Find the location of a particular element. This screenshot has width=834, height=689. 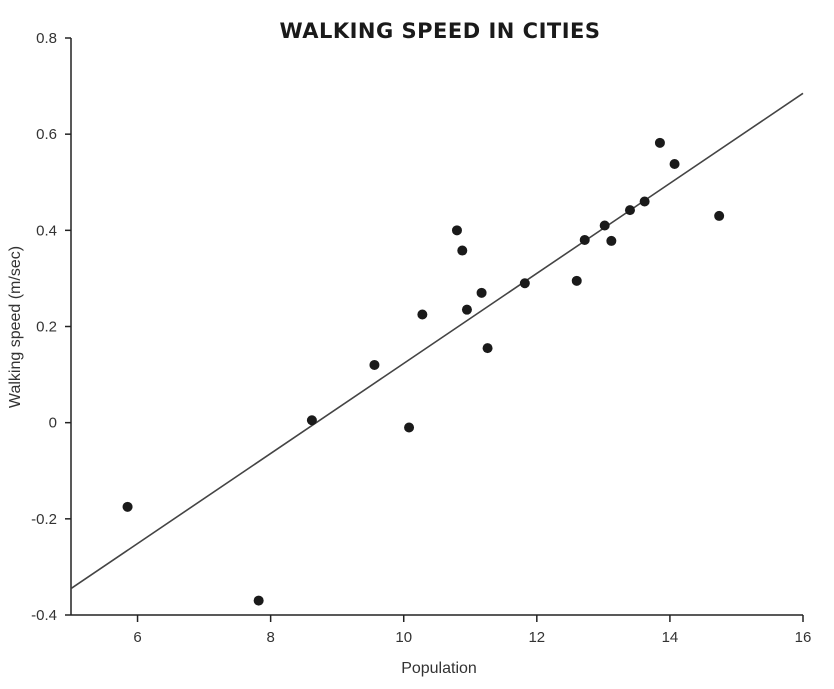

chart-title: WALKING SPEED IN CITIES is located at coordinates (439, 31).